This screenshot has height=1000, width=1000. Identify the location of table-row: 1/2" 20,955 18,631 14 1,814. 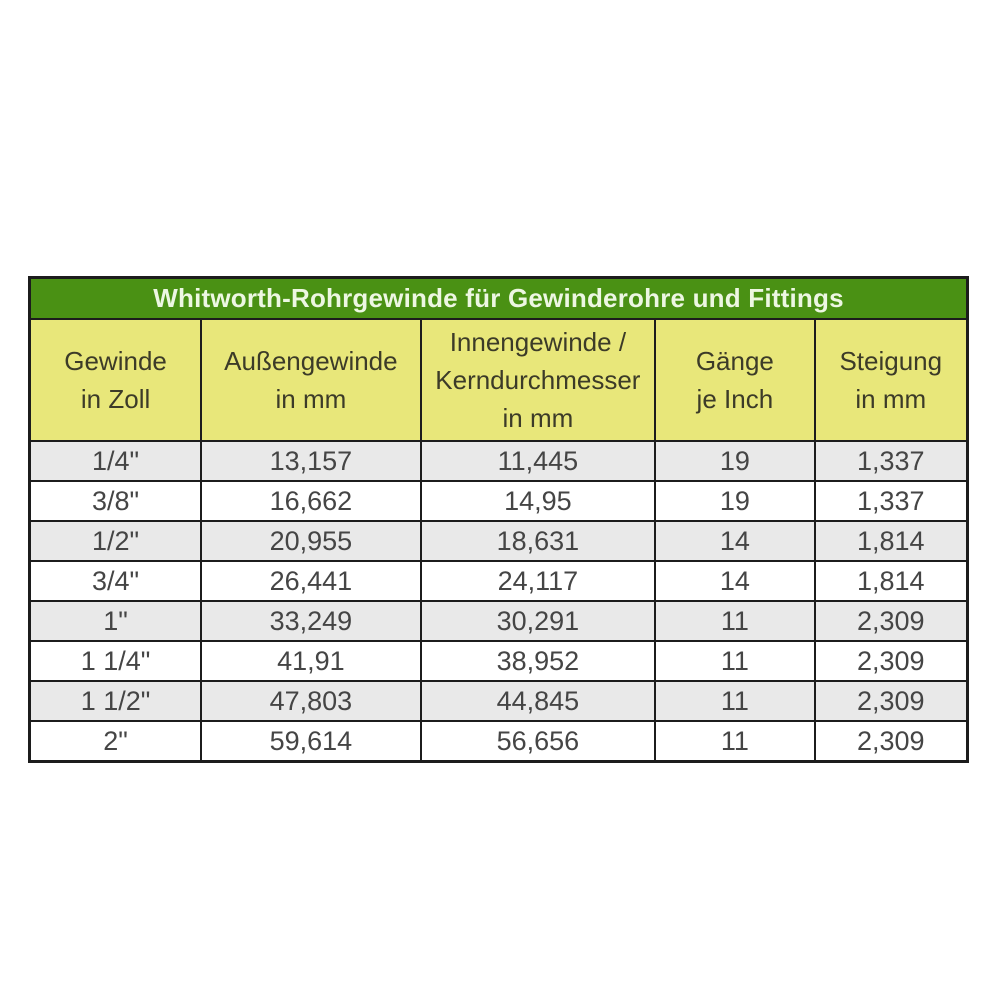
(498, 541).